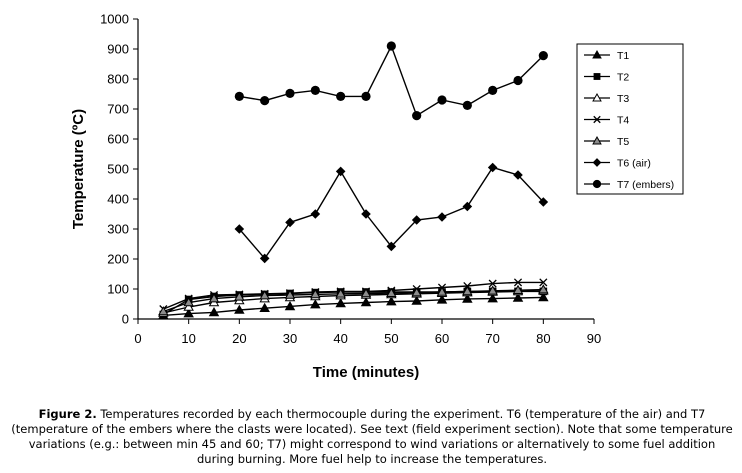 Image resolution: width=742 pixels, height=473 pixels. Describe the element at coordinates (366, 372) in the screenshot. I see `x-axis-title: Time (minutes)` at that location.